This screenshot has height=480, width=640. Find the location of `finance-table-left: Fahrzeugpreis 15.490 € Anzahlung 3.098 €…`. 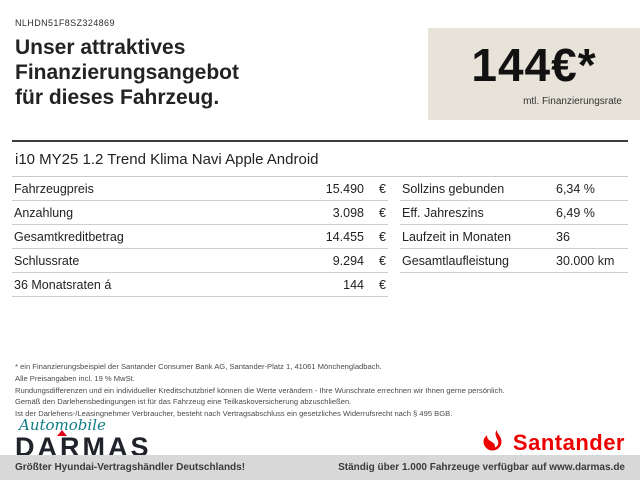

finance-table-left: Fahrzeugpreis 15.490 € Anzahlung 3.098 €… is located at coordinates (200, 237).